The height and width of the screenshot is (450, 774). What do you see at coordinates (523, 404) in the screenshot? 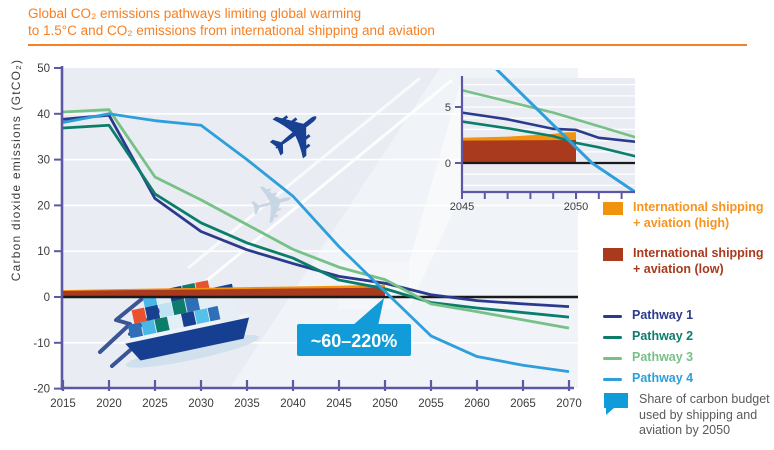
I see `x-tick-label: 2065` at bounding box center [523, 404].